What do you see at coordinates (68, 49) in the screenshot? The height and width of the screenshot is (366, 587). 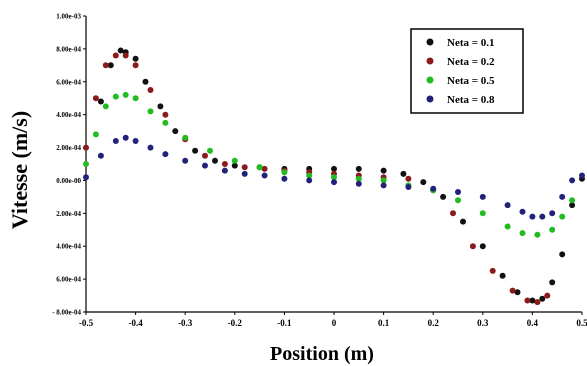 I see `y-tick-label: 8.00e-04` at bounding box center [68, 49].